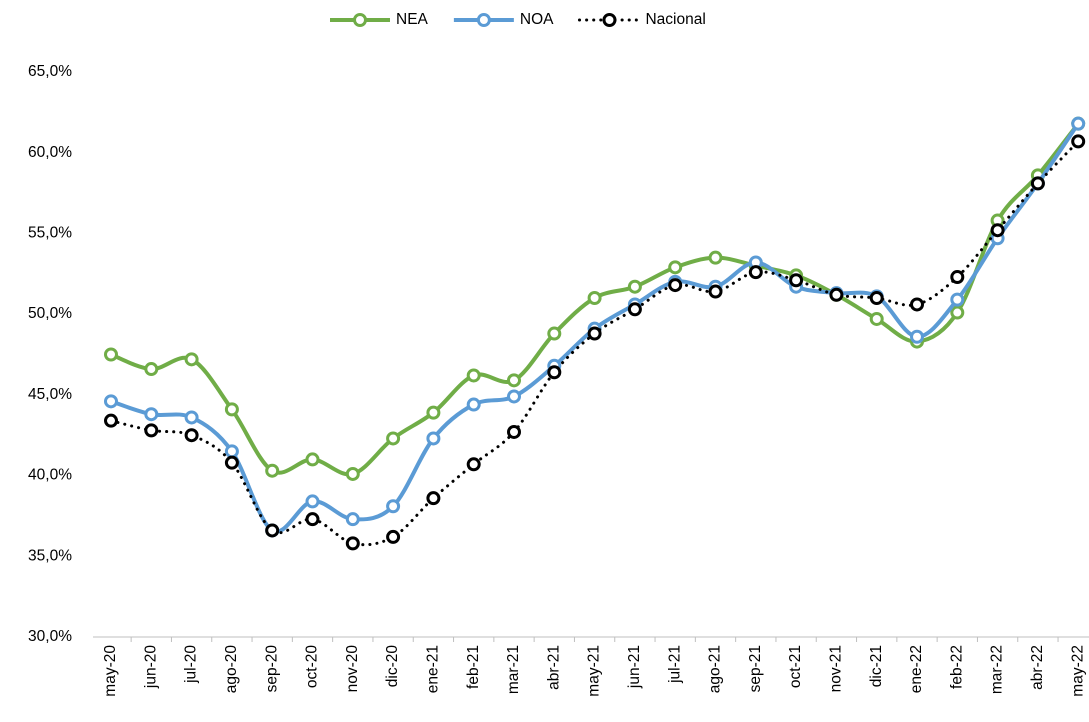 The image size is (1089, 722). Describe the element at coordinates (513, 669) in the screenshot. I see `x-tick-label: mar-21` at that location.